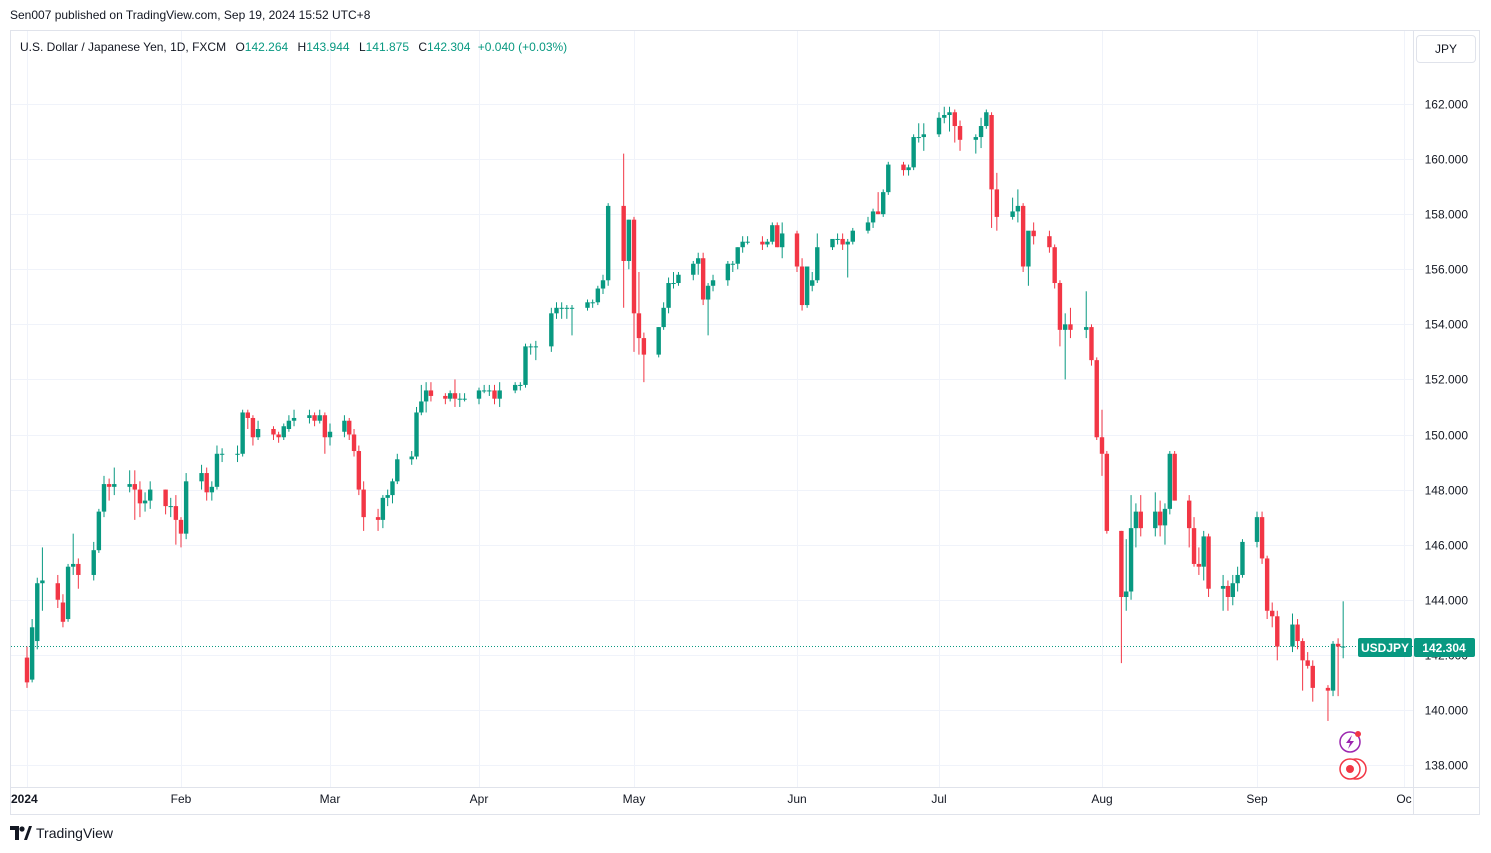 This screenshot has width=1491, height=853. What do you see at coordinates (61, 833) in the screenshot?
I see `tradingview-logo: TradingView` at bounding box center [61, 833].